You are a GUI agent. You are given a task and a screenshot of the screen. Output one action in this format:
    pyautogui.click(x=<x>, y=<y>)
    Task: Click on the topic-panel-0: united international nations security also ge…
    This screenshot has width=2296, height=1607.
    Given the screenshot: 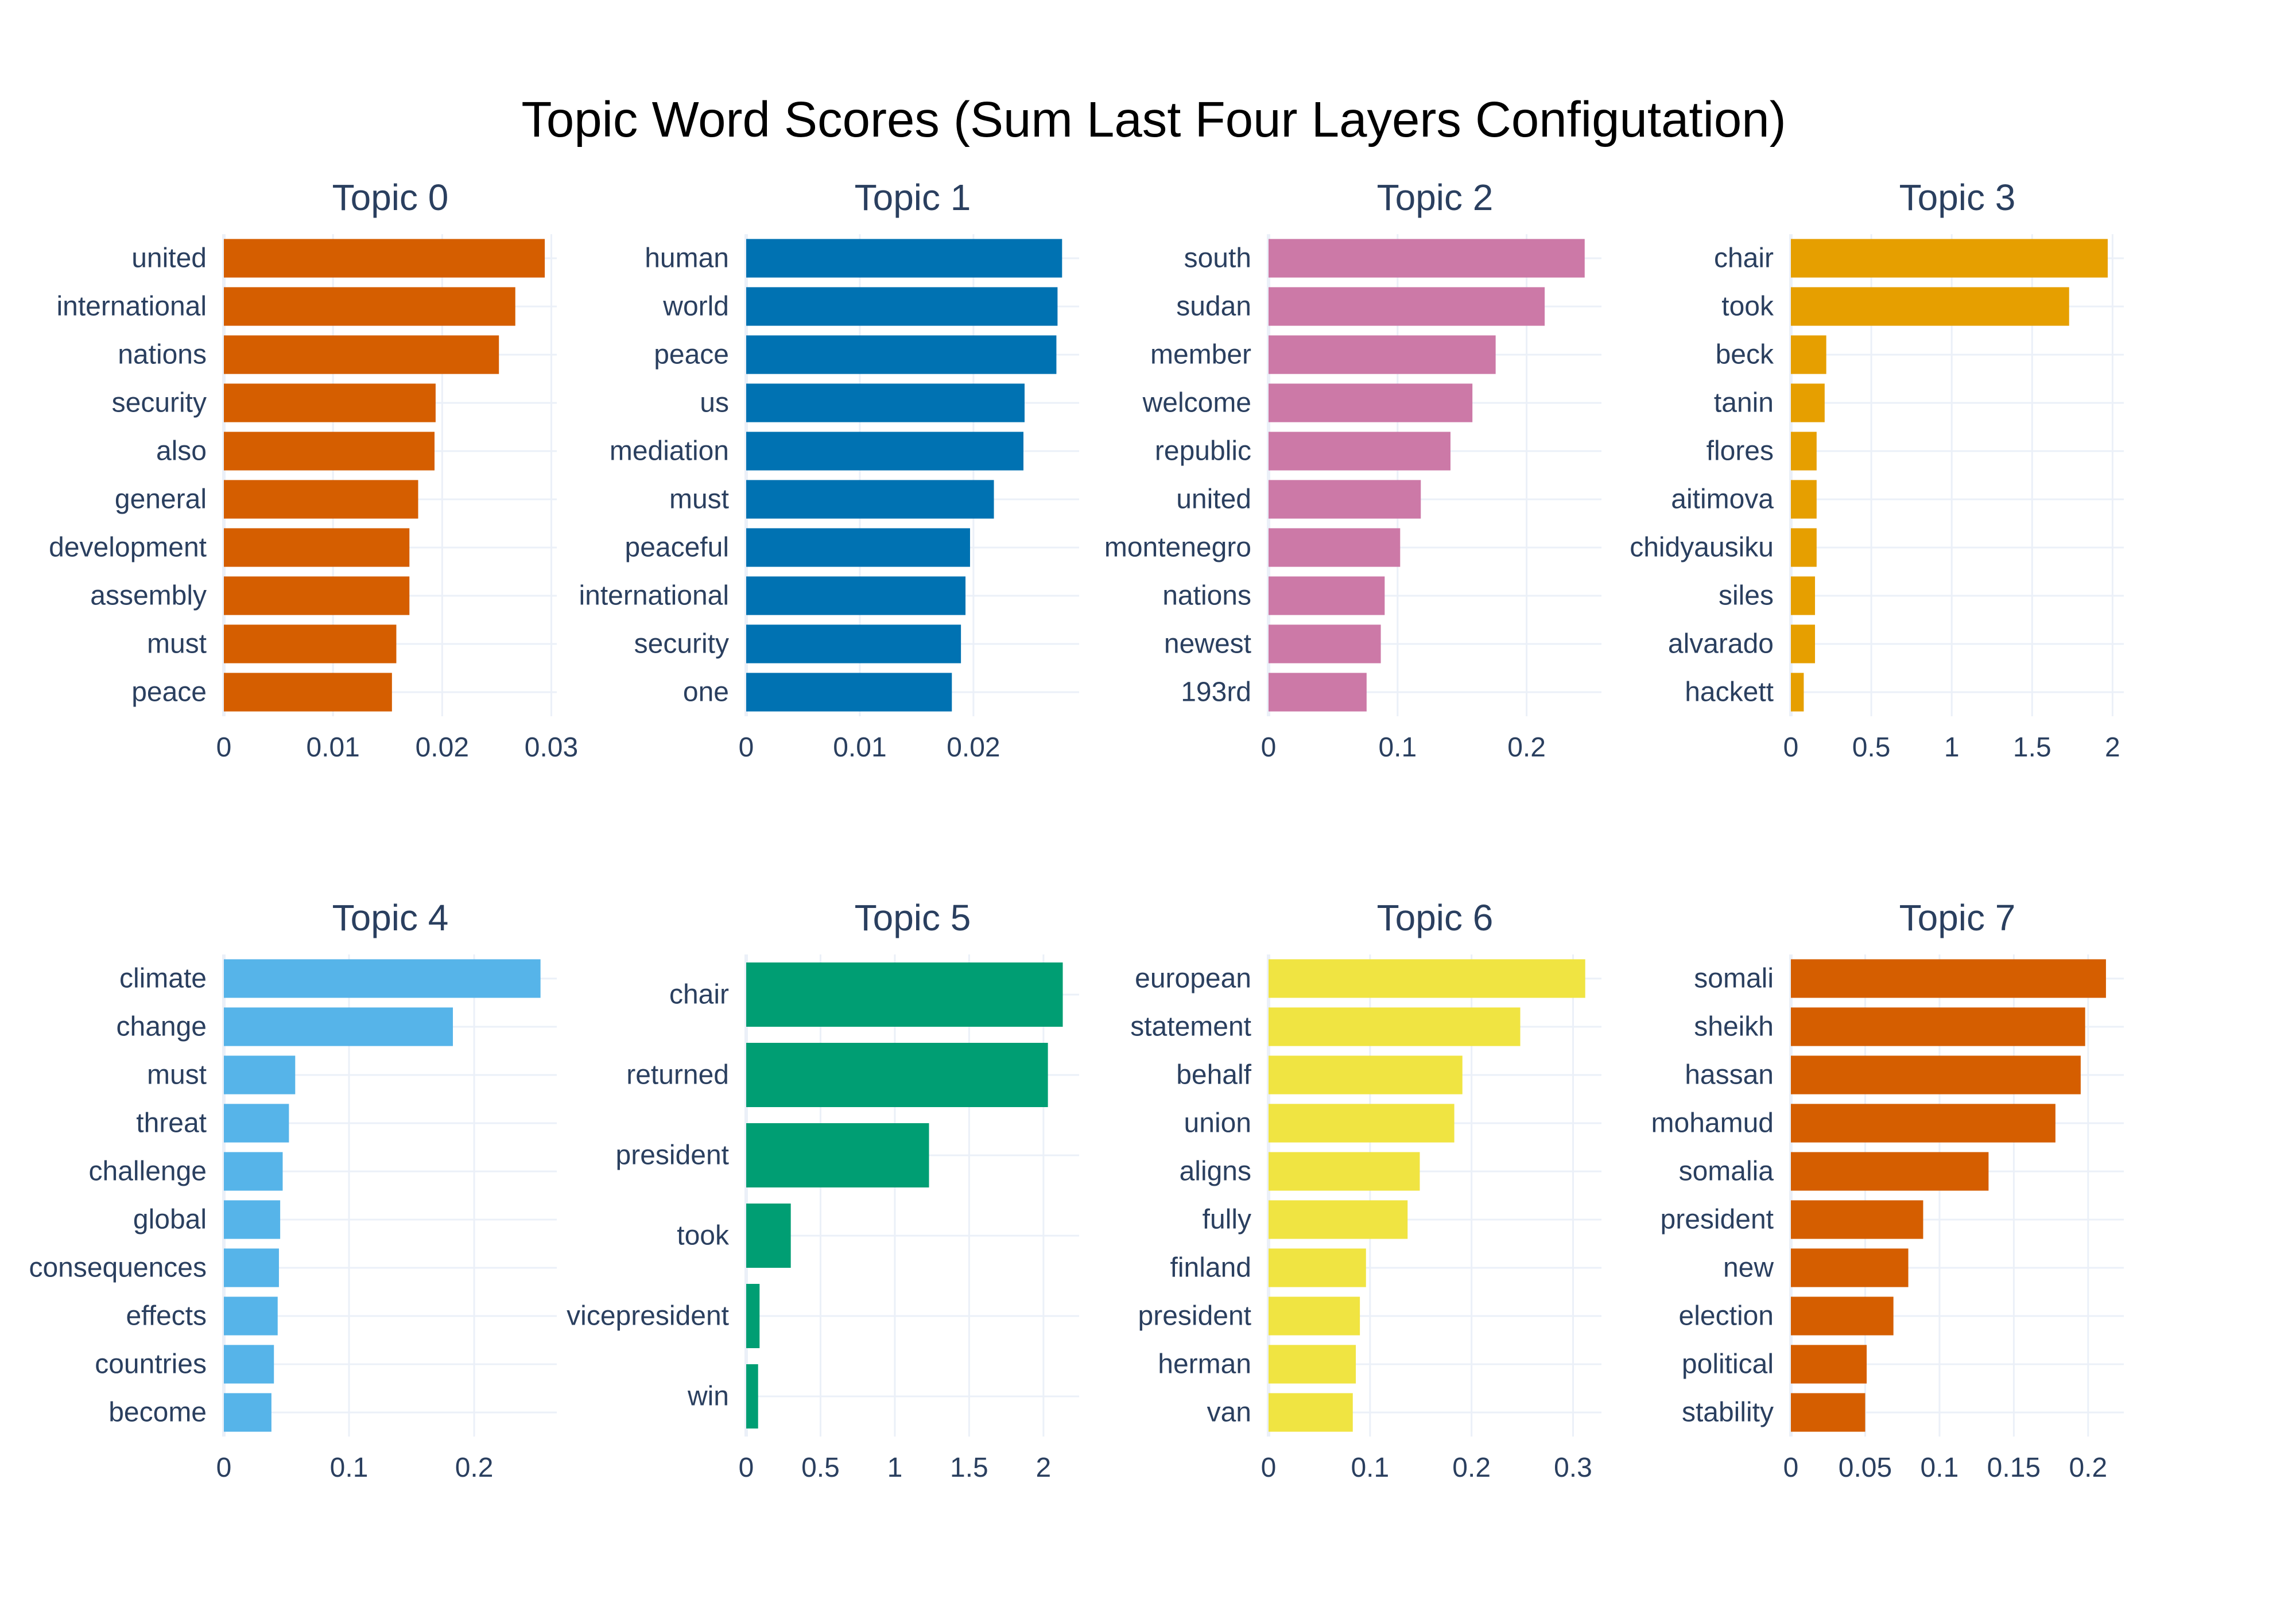 What is the action you would take?
    pyautogui.click(x=313, y=470)
    